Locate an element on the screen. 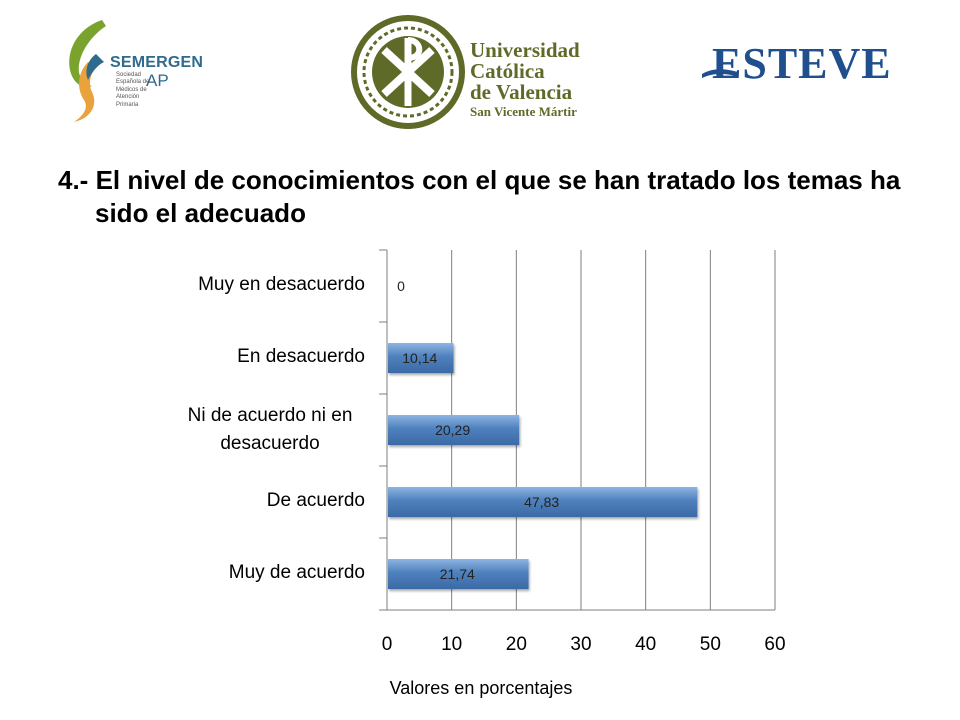 The height and width of the screenshot is (720, 960). y-tick-label: En desacuerdo is located at coordinates (301, 356).